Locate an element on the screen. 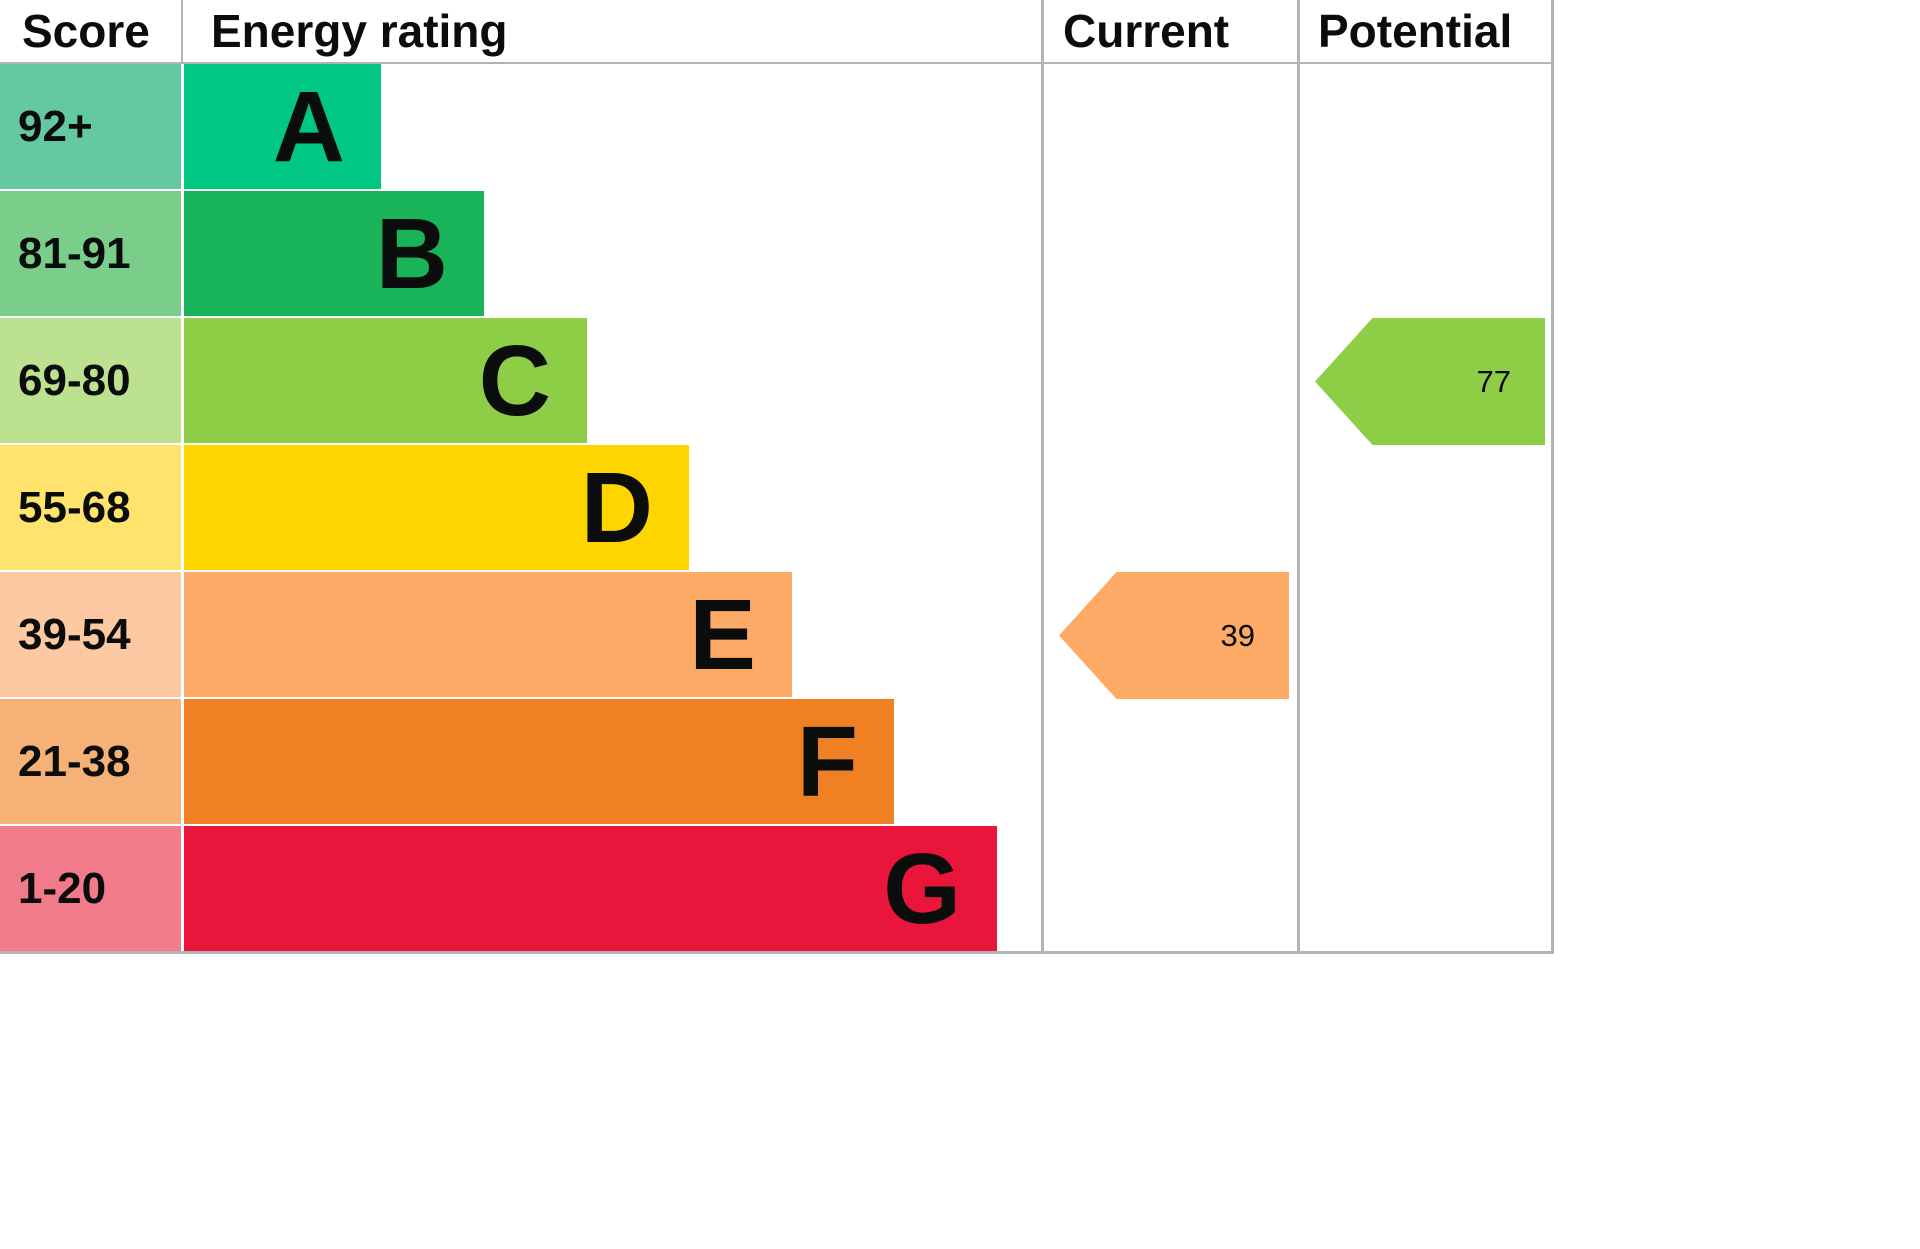  band-bar-d: D is located at coordinates (436, 507).